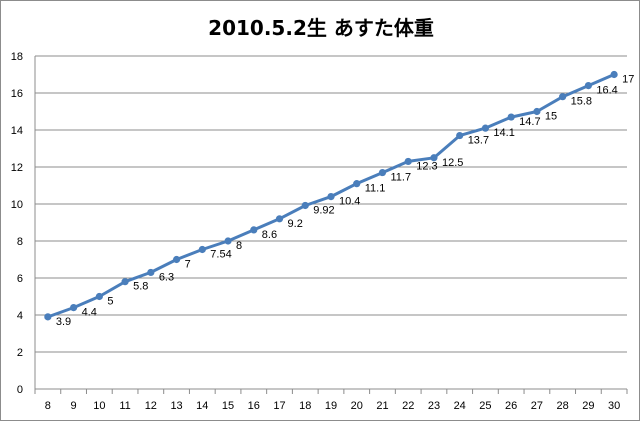 The width and height of the screenshot is (640, 422). Describe the element at coordinates (529, 122) in the screenshot. I see `data-label-26: 14.7` at that location.